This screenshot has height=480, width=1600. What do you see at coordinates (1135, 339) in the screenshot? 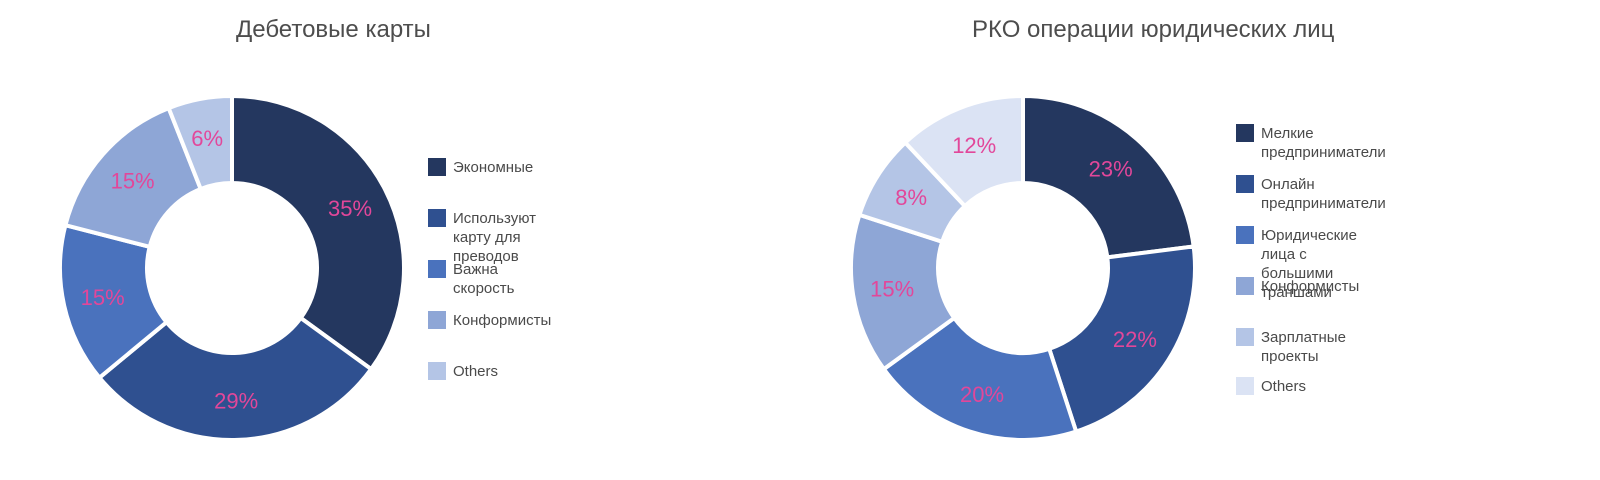
I see `slice-percent-label: 22%` at bounding box center [1135, 339].